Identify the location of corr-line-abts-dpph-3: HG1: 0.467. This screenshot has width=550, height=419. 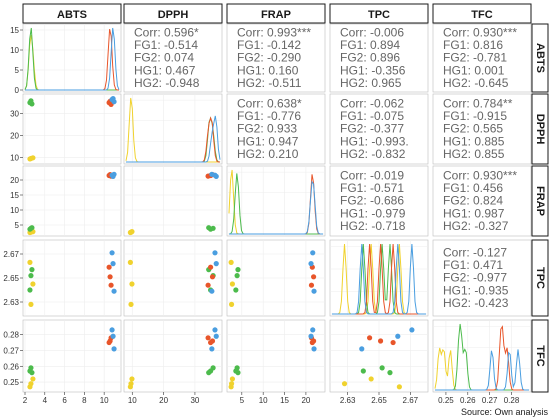
(165, 70).